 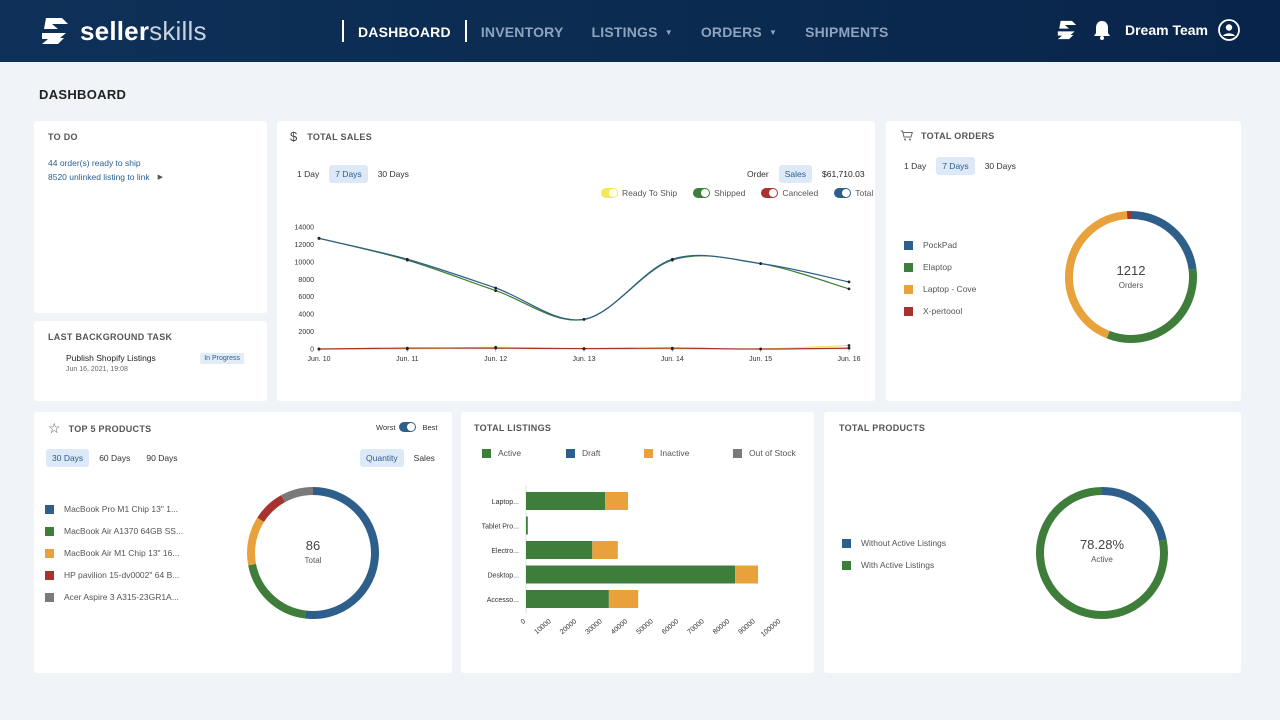 I want to click on logo: sellerskills, so click(x=122, y=31).